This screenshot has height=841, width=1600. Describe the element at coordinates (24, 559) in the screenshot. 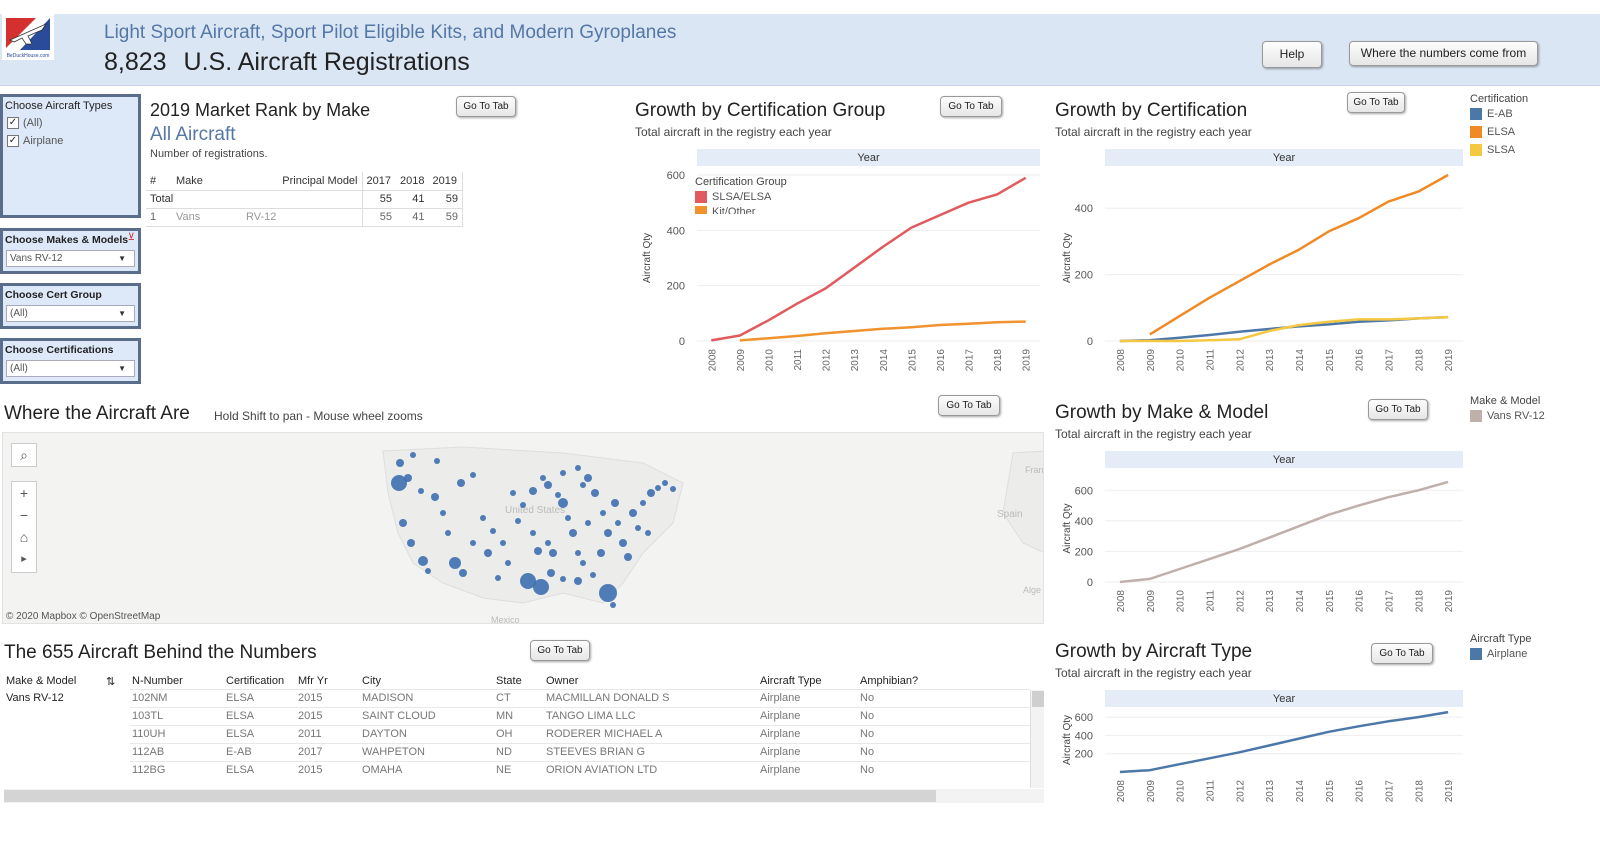

I see `expand-arrow-icon: ▸` at that location.